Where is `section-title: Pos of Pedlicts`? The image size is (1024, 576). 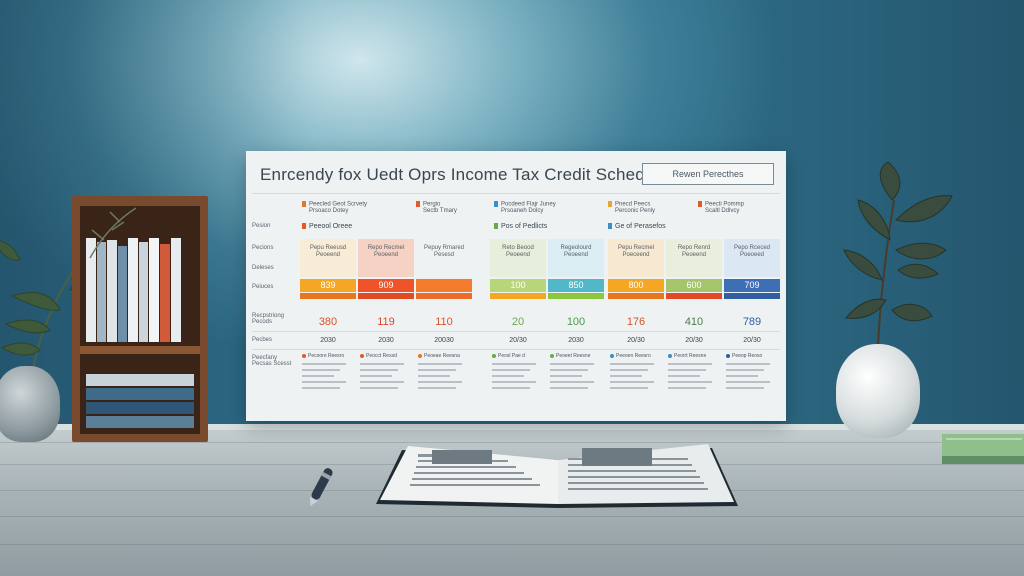
section-title: Pos of Pedlicts is located at coordinates (520, 226).